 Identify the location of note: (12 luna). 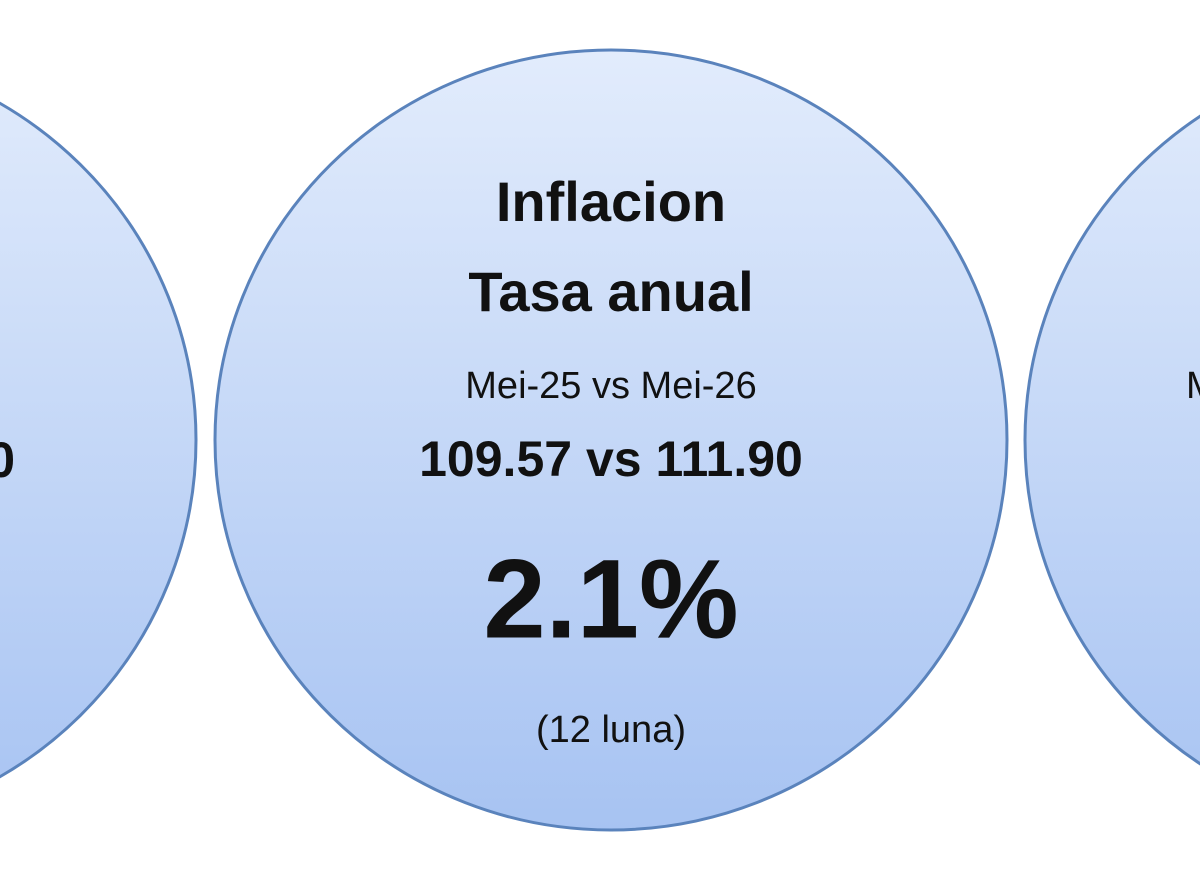
(611, 730).